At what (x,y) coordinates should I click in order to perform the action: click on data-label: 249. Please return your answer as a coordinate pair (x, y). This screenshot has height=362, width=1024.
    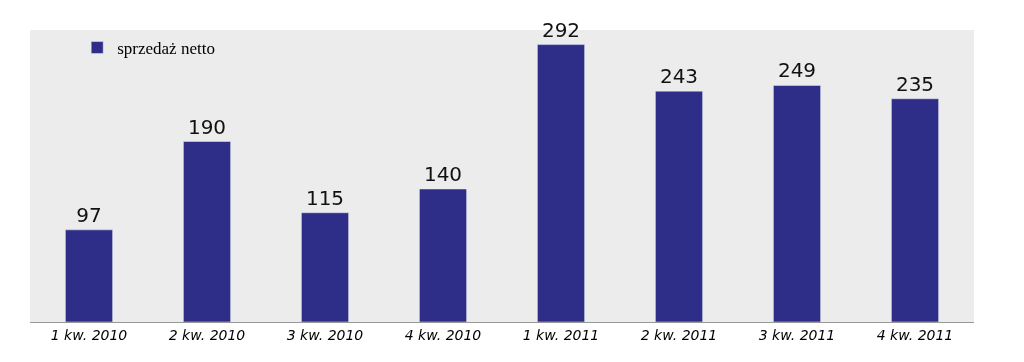
    Looking at the image, I should click on (797, 70).